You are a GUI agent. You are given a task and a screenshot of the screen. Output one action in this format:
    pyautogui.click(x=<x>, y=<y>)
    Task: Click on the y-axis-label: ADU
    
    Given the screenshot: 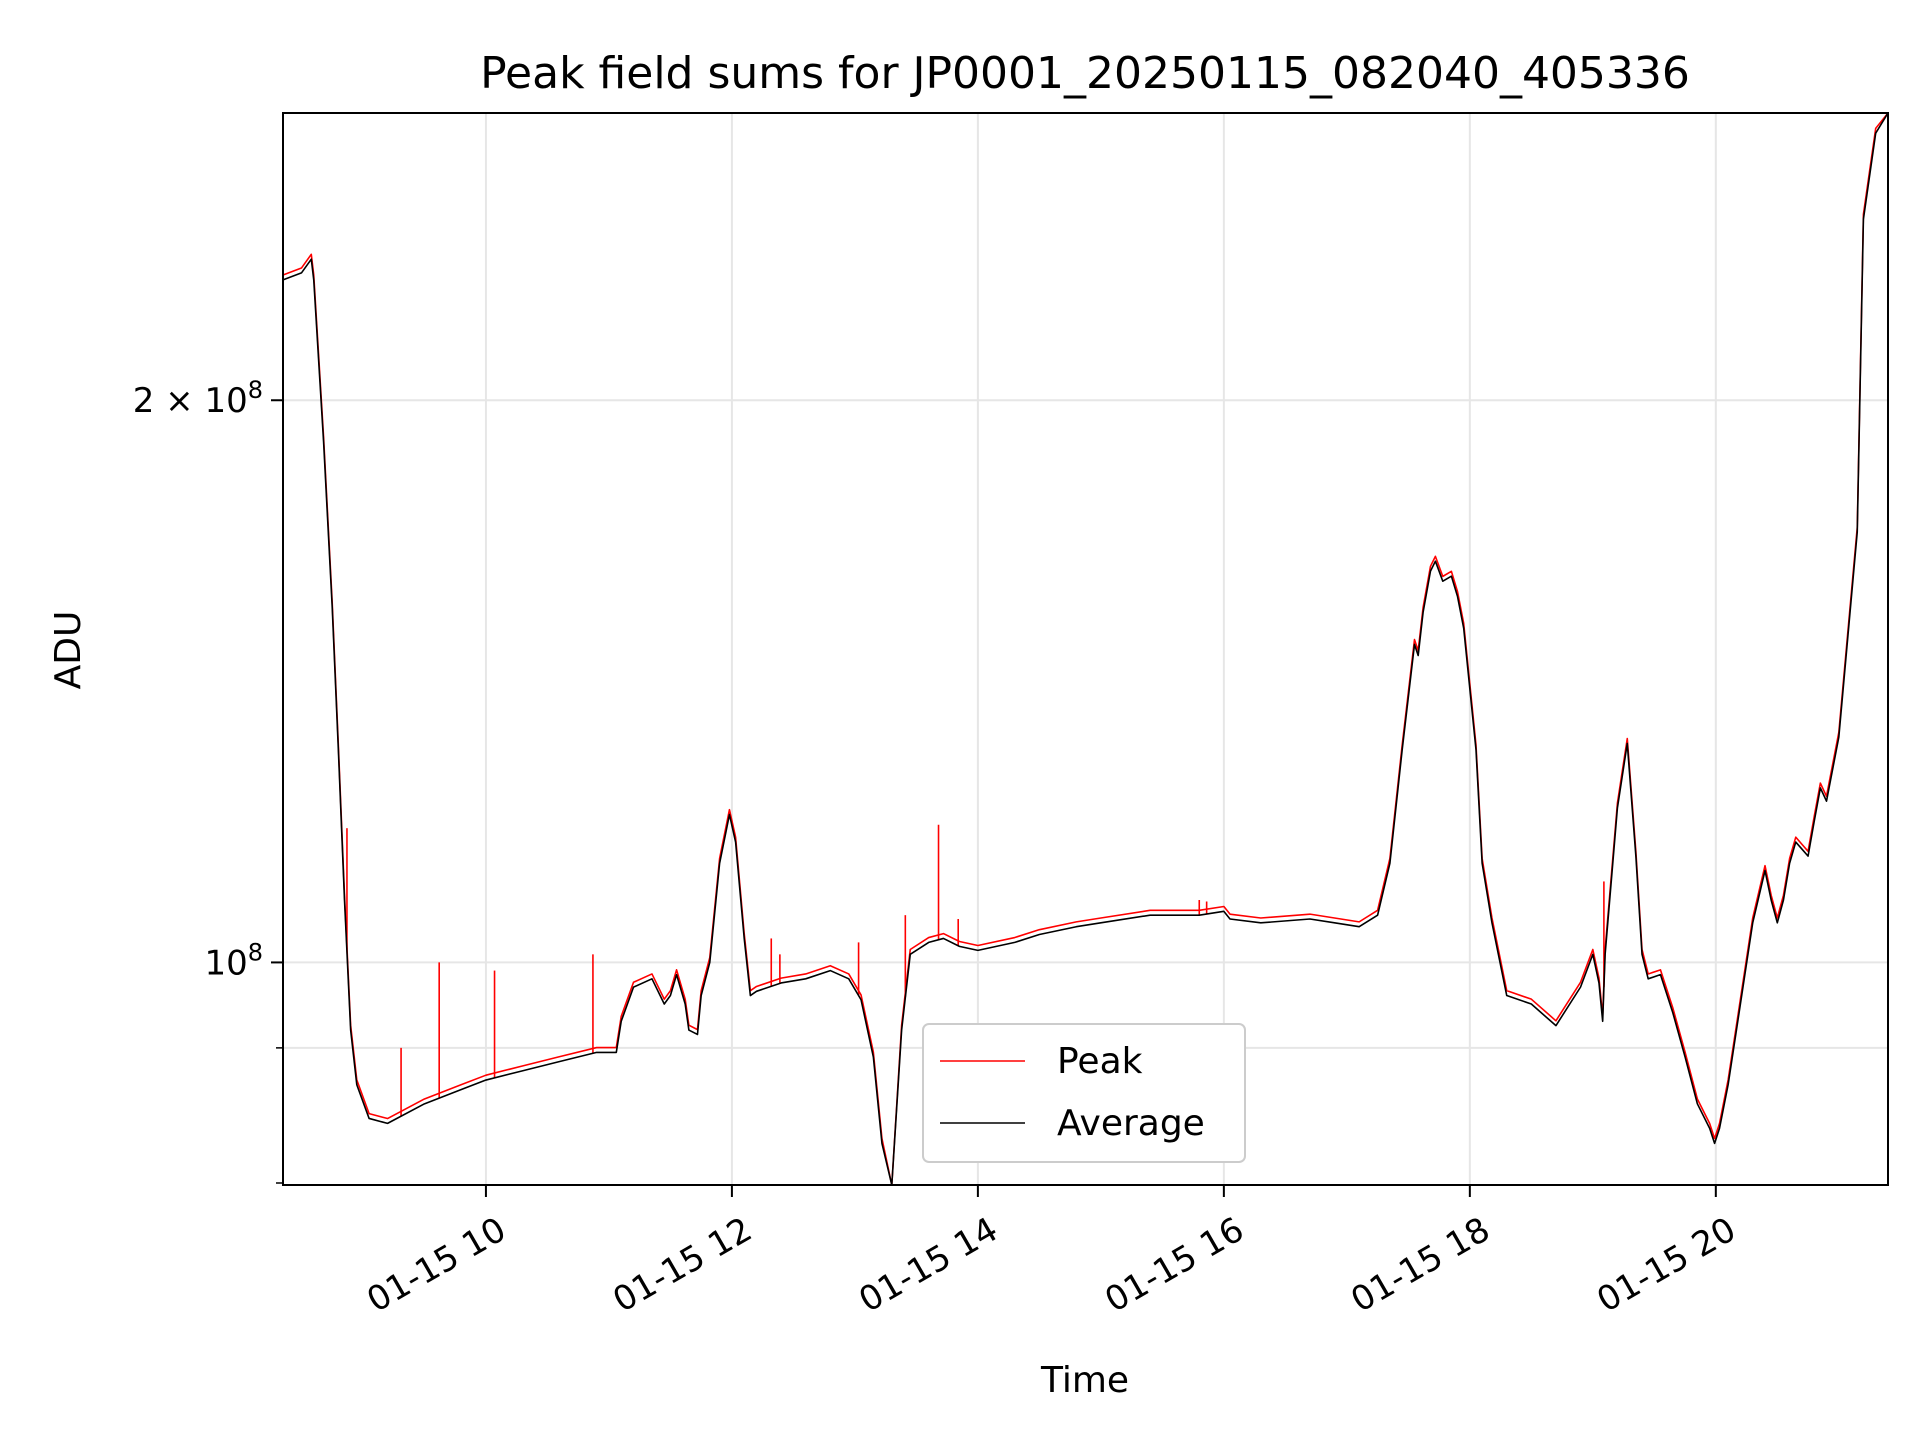 What is the action you would take?
    pyautogui.click(x=68, y=650)
    